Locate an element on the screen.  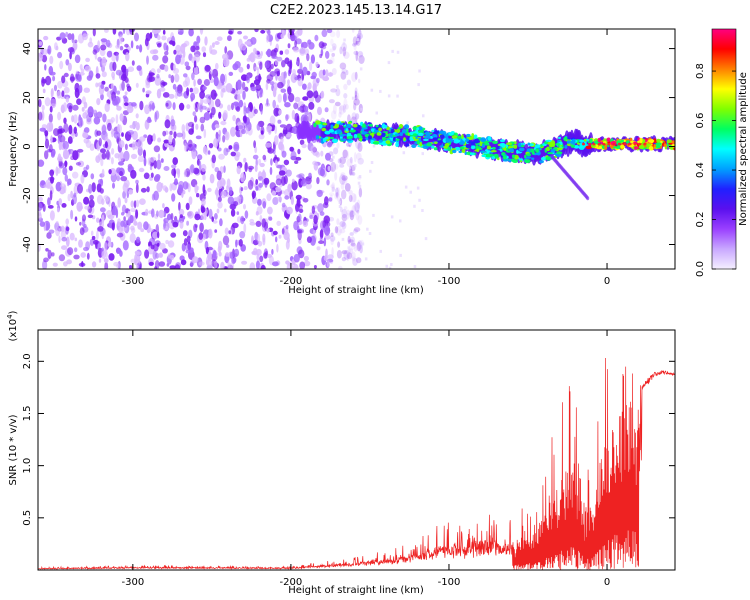
spectrogram-peak-mark is located at coordinates (614, 144).